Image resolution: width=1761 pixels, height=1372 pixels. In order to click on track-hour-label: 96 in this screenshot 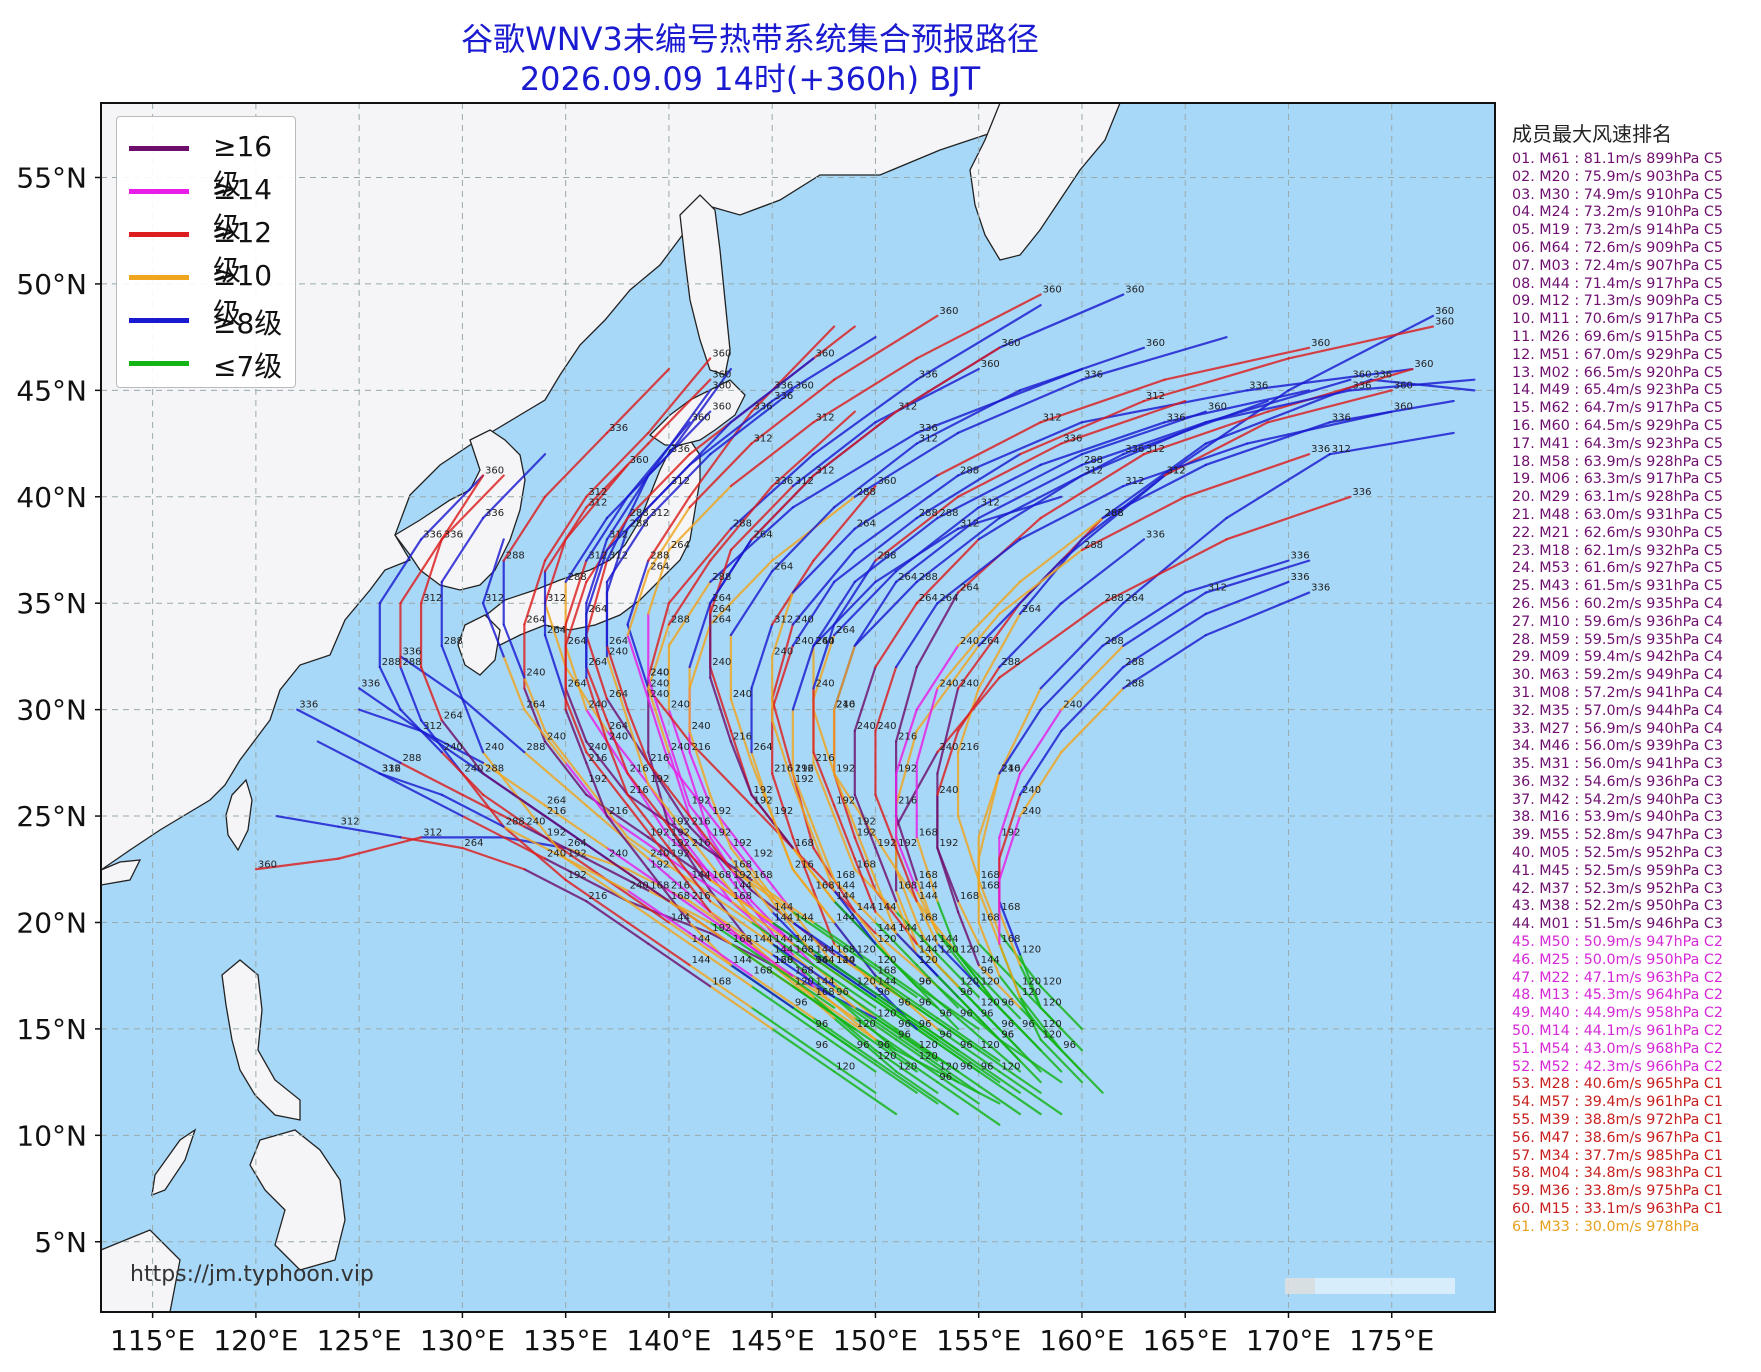, I will do `click(925, 981)`.